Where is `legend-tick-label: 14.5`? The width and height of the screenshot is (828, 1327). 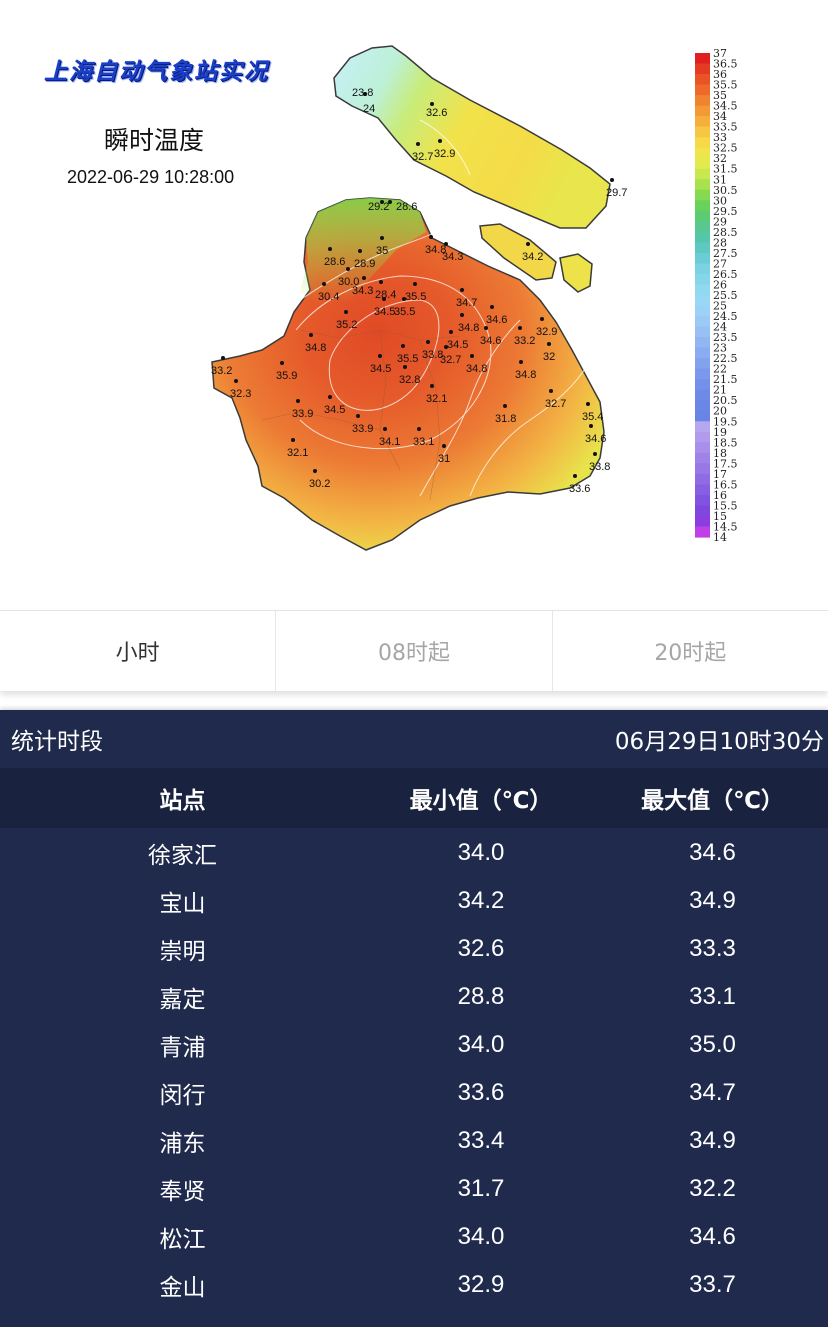
legend-tick-label: 14.5 is located at coordinates (725, 526).